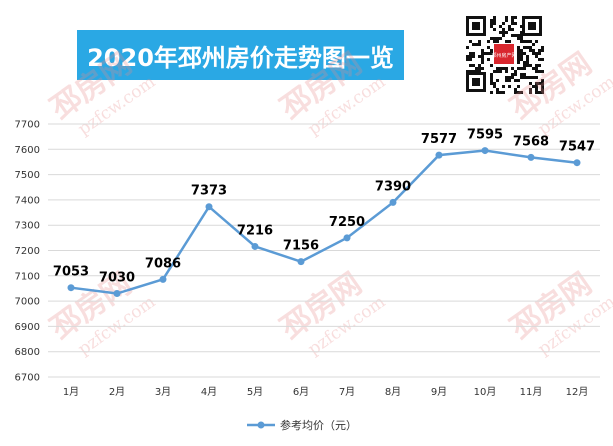  What do you see at coordinates (439, 392) in the screenshot?
I see `x-tick-label: 9月` at bounding box center [439, 392].